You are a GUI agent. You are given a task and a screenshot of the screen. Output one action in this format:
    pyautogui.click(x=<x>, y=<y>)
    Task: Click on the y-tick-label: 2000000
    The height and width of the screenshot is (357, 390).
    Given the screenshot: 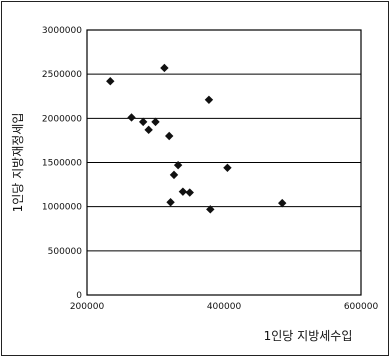 What is the action you would take?
    pyautogui.click(x=62, y=119)
    